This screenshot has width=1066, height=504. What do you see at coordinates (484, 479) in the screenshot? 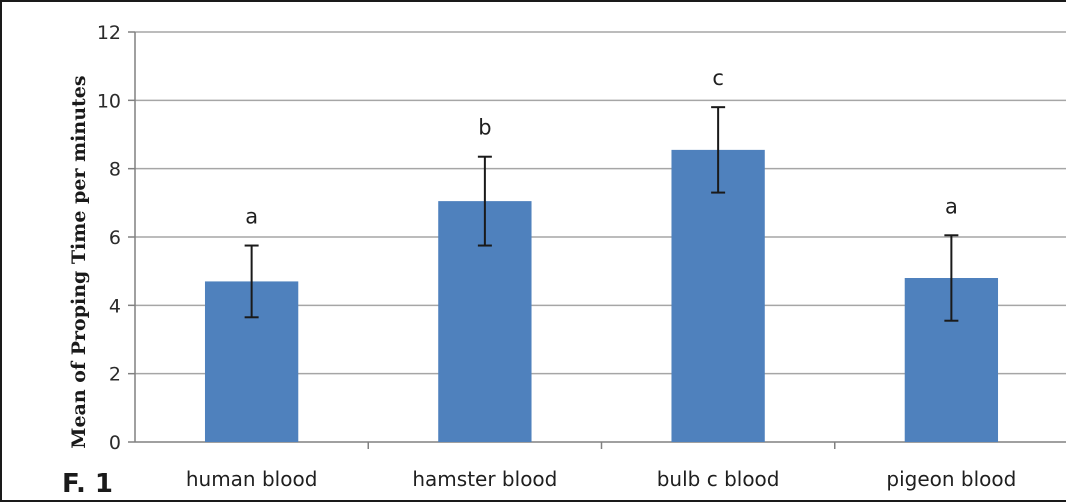
I see `x-category-label: hamster blood` at bounding box center [484, 479].